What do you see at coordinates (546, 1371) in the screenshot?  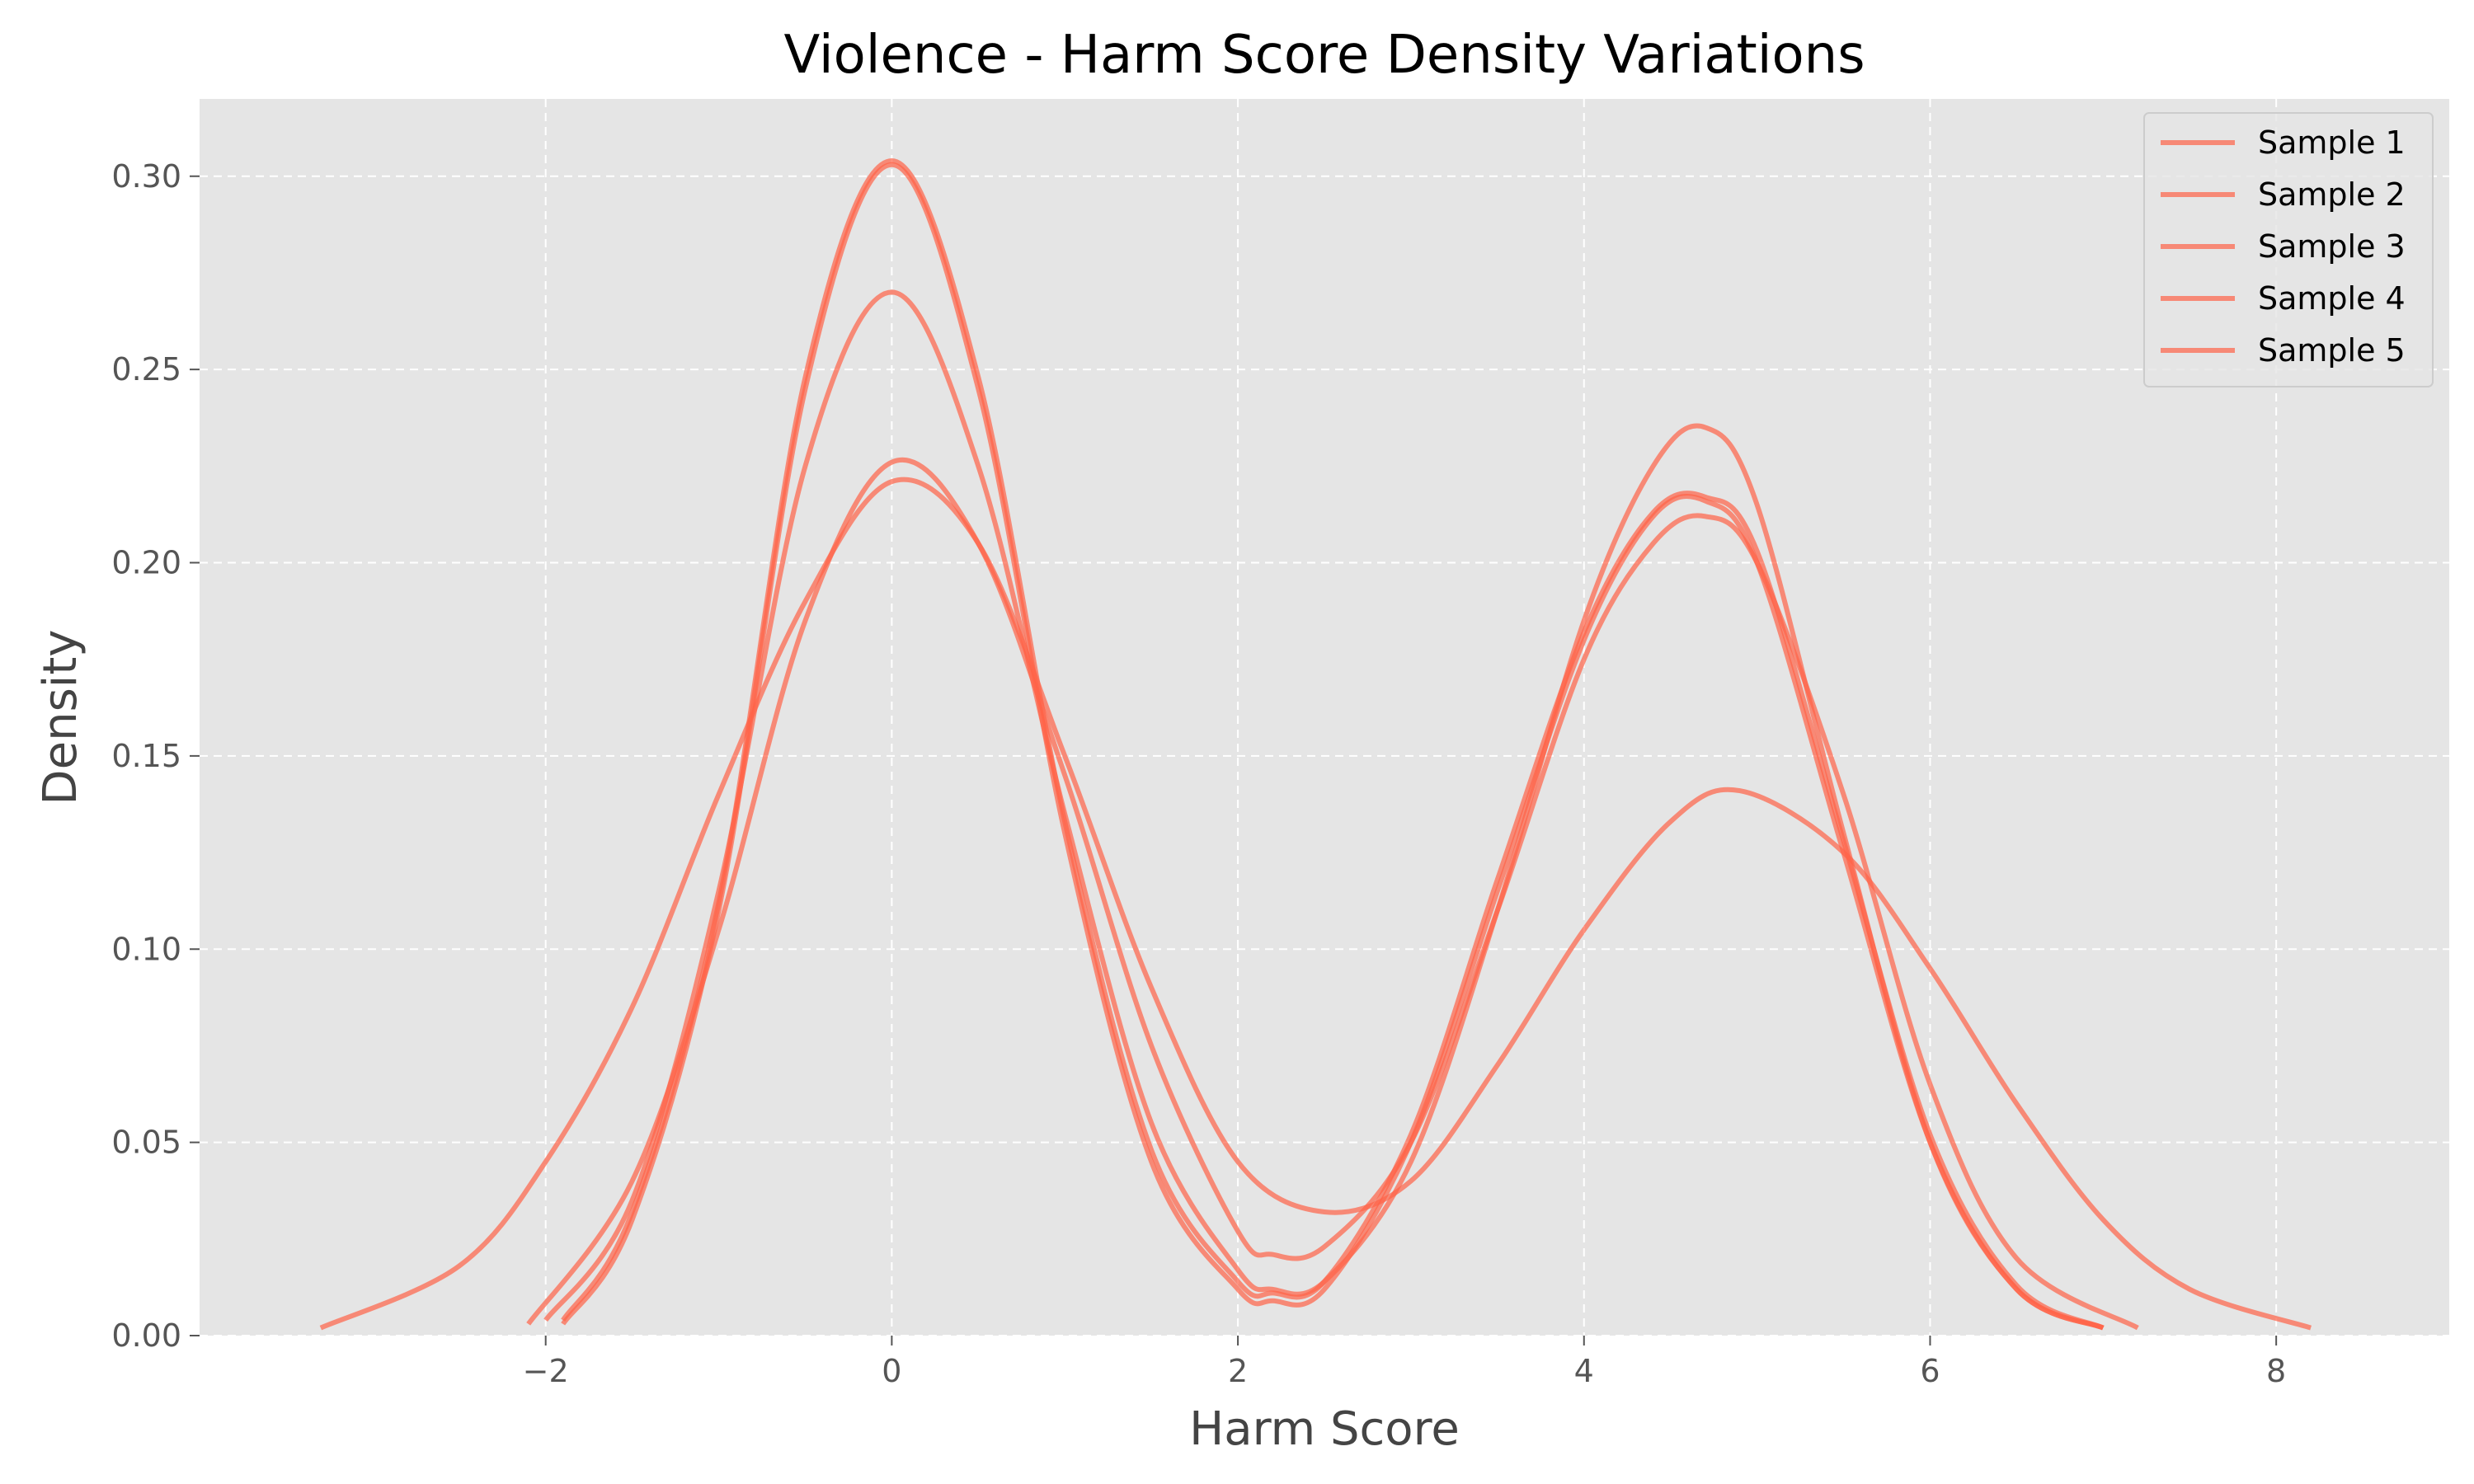 I see `x-tick-label: −2` at bounding box center [546, 1371].